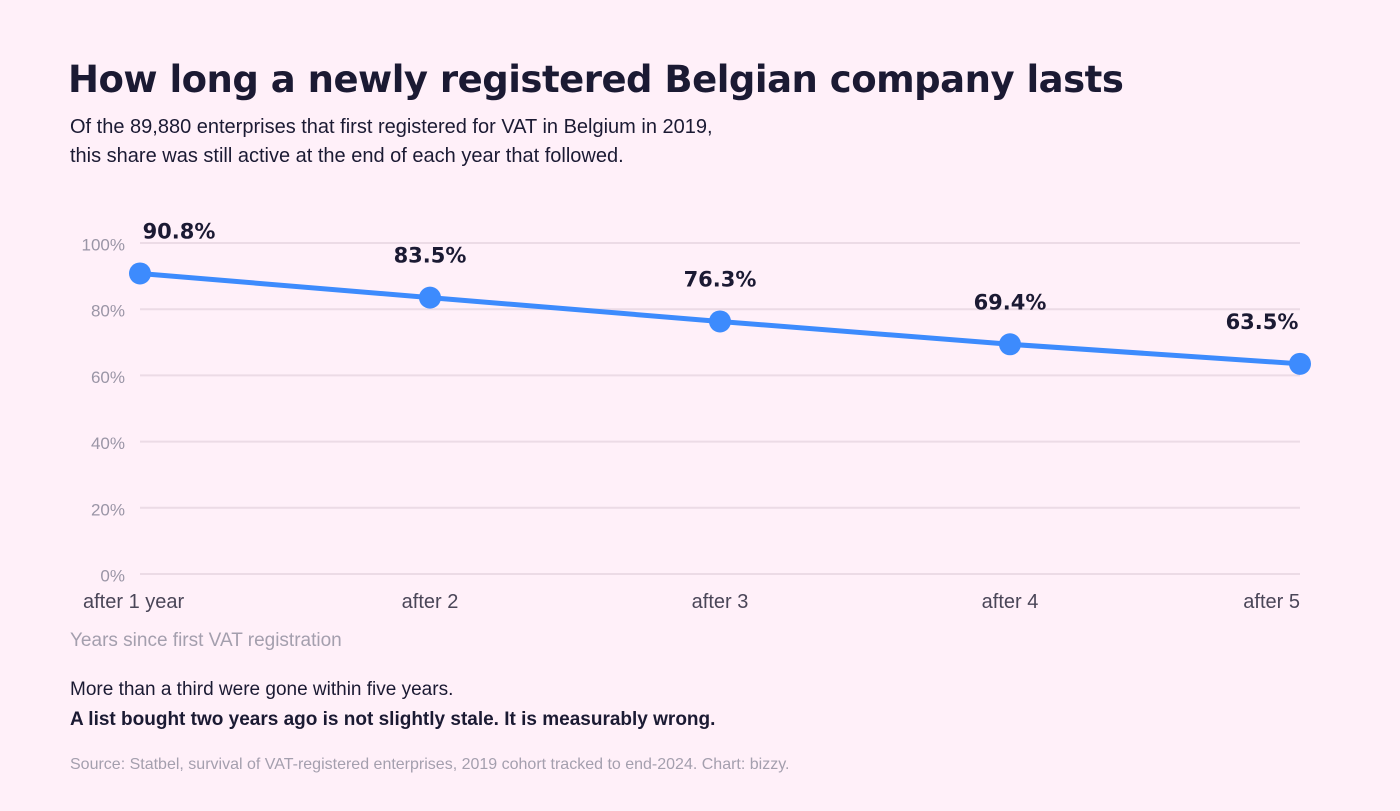 Image resolution: width=1400 pixels, height=811 pixels. What do you see at coordinates (179, 231) in the screenshot?
I see `data-label: 90.8%` at bounding box center [179, 231].